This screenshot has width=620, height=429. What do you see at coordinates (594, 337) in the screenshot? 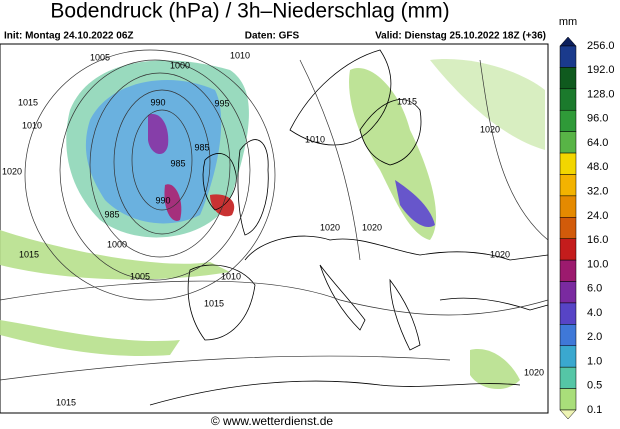
I see `colorbar-label: 2.0` at bounding box center [594, 337].